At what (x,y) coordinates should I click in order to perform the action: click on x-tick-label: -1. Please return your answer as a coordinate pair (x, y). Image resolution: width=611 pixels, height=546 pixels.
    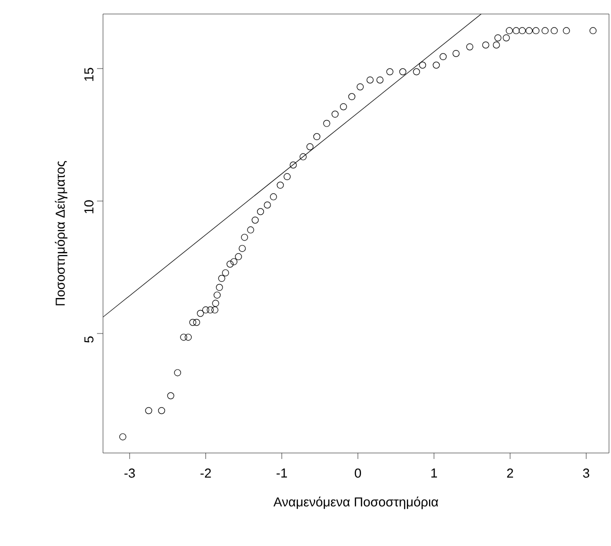
    Looking at the image, I should click on (281, 473).